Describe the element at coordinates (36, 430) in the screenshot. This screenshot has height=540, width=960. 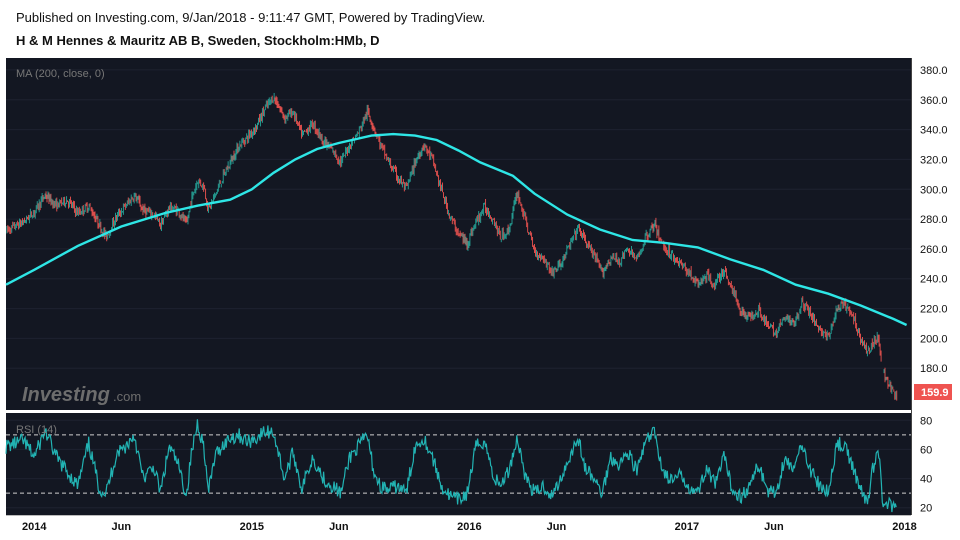
I see `rsi-indicator-label: RSI (14)` at that location.